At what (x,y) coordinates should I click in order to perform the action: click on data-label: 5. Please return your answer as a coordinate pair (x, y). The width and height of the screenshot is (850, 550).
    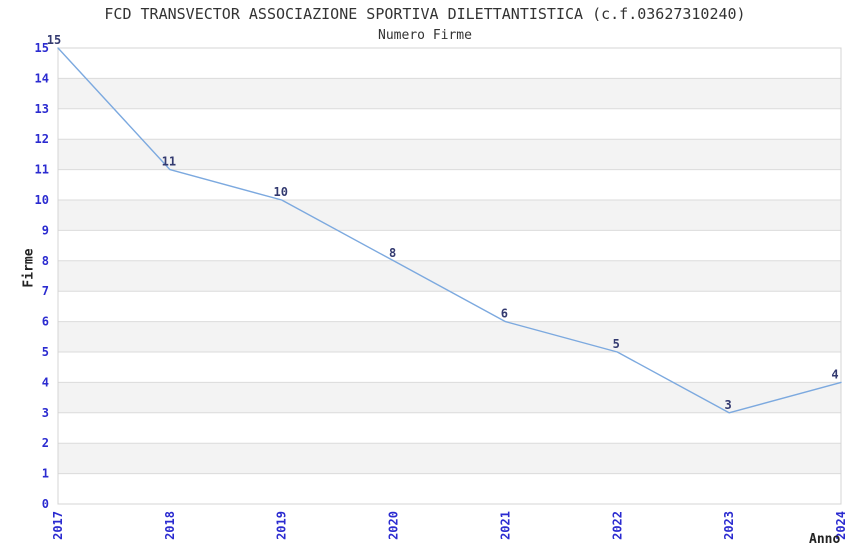
    Looking at the image, I should click on (616, 344).